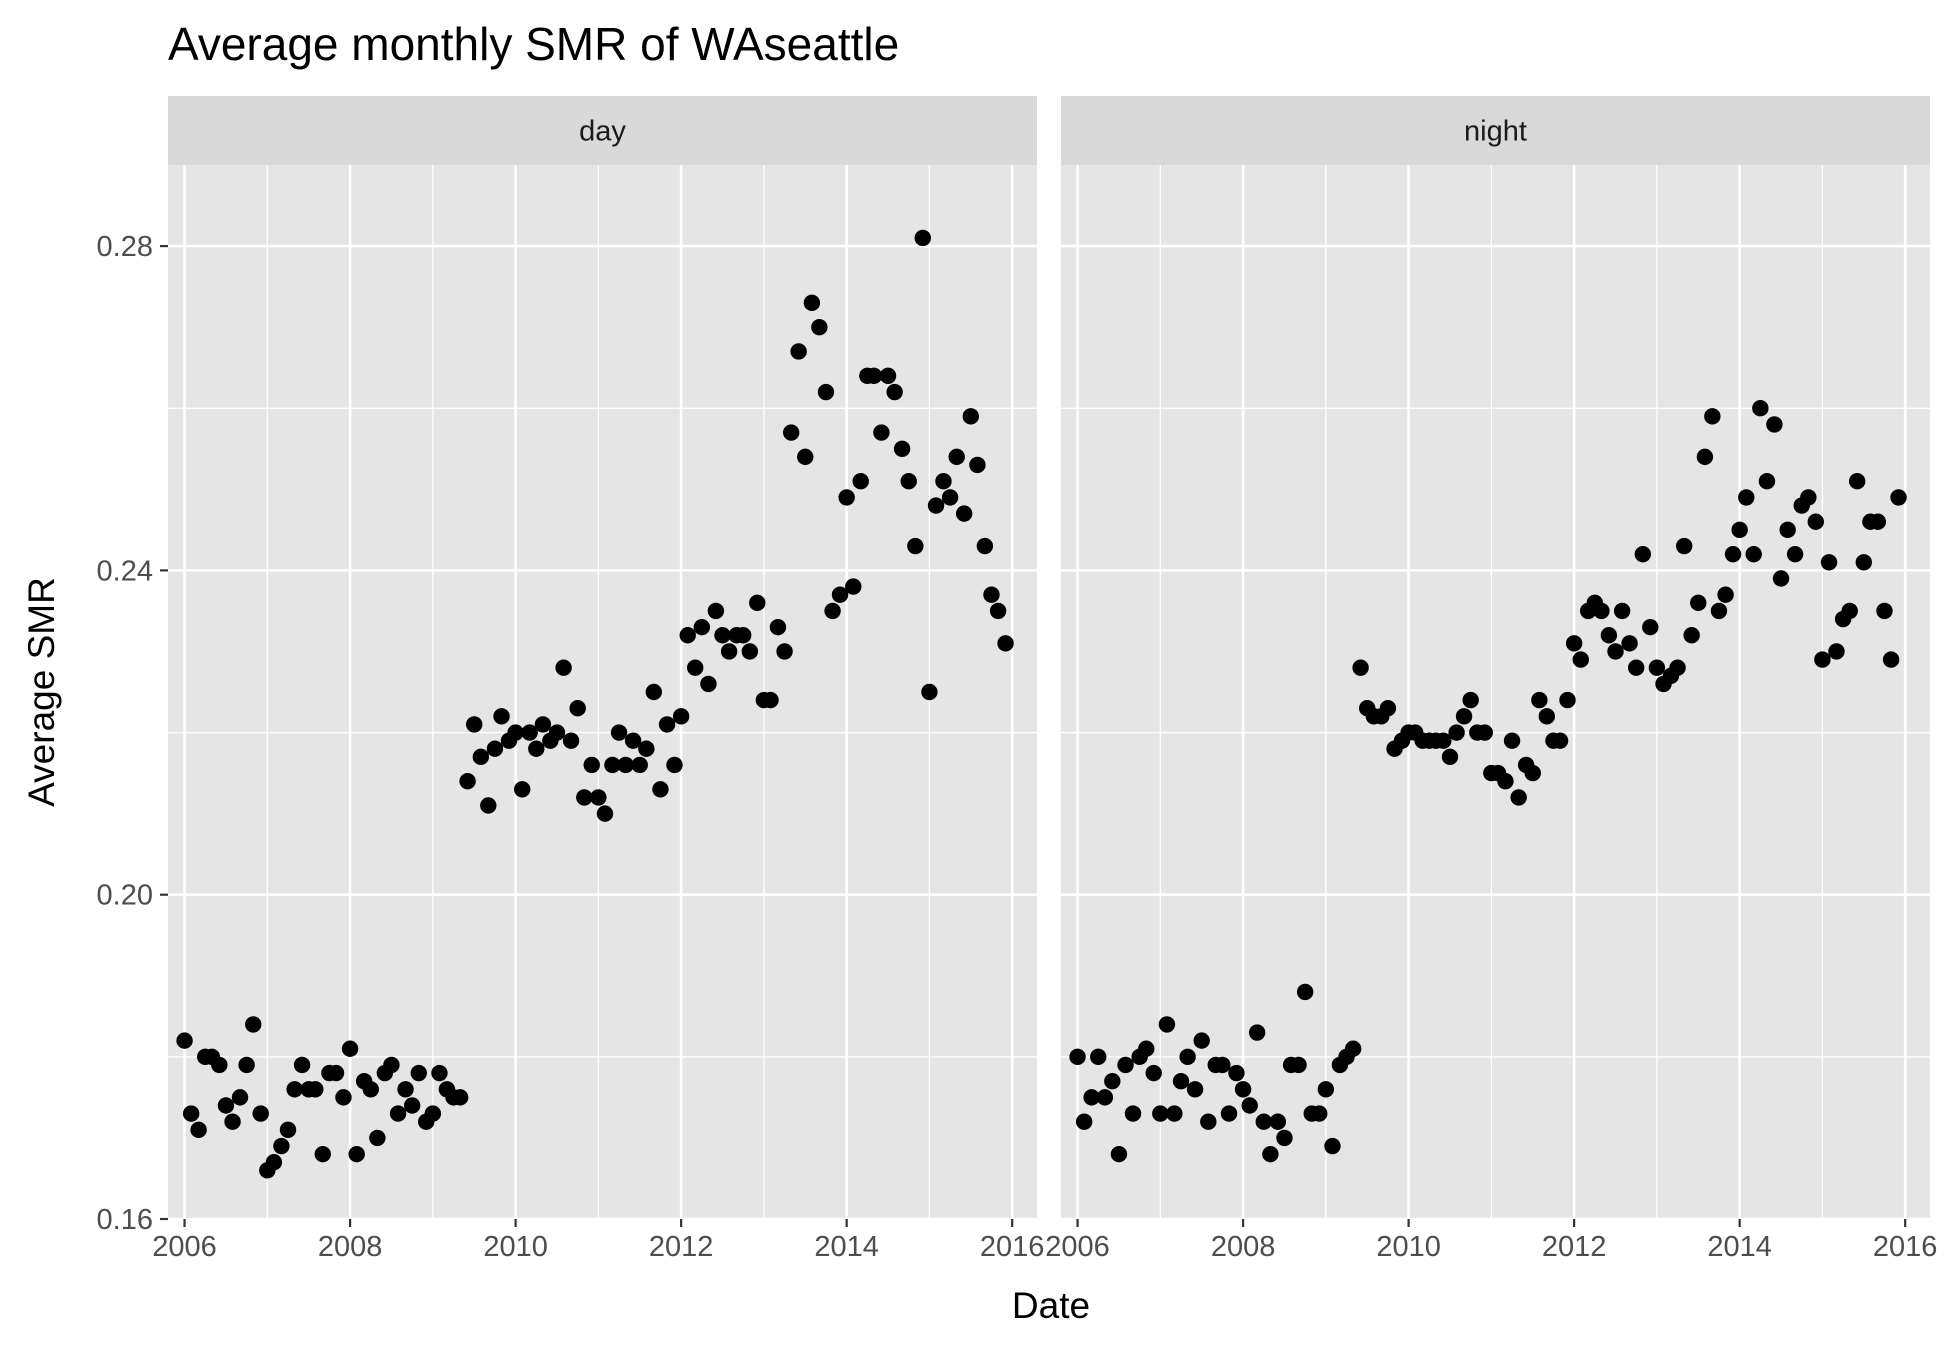 The image size is (1950, 1354). I want to click on y-tick-label: 0.20, so click(125, 896).